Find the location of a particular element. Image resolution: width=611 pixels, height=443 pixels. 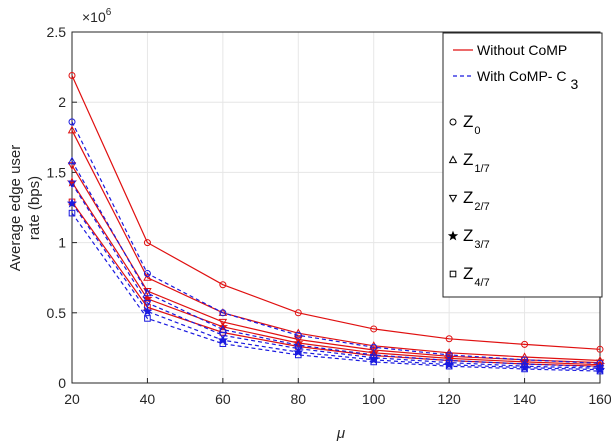

x-tick-label: 100 is located at coordinates (374, 399).